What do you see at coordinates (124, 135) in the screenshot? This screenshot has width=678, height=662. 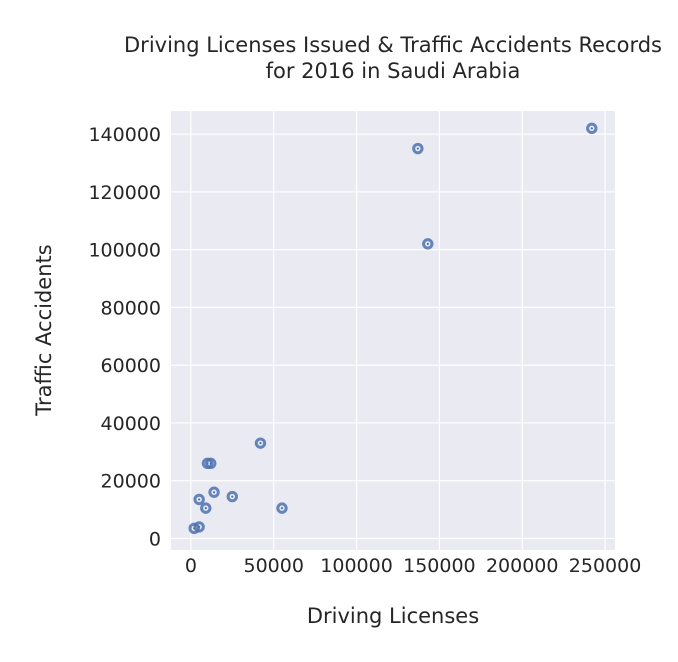 I see `y-tick-label: 140000` at bounding box center [124, 135].